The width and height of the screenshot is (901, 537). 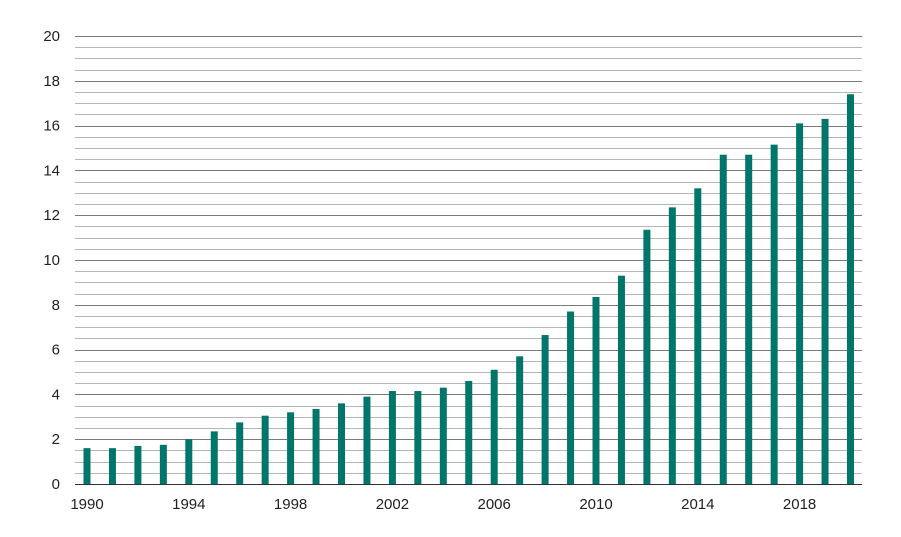 What do you see at coordinates (189, 461) in the screenshot?
I see `bar-1994` at bounding box center [189, 461].